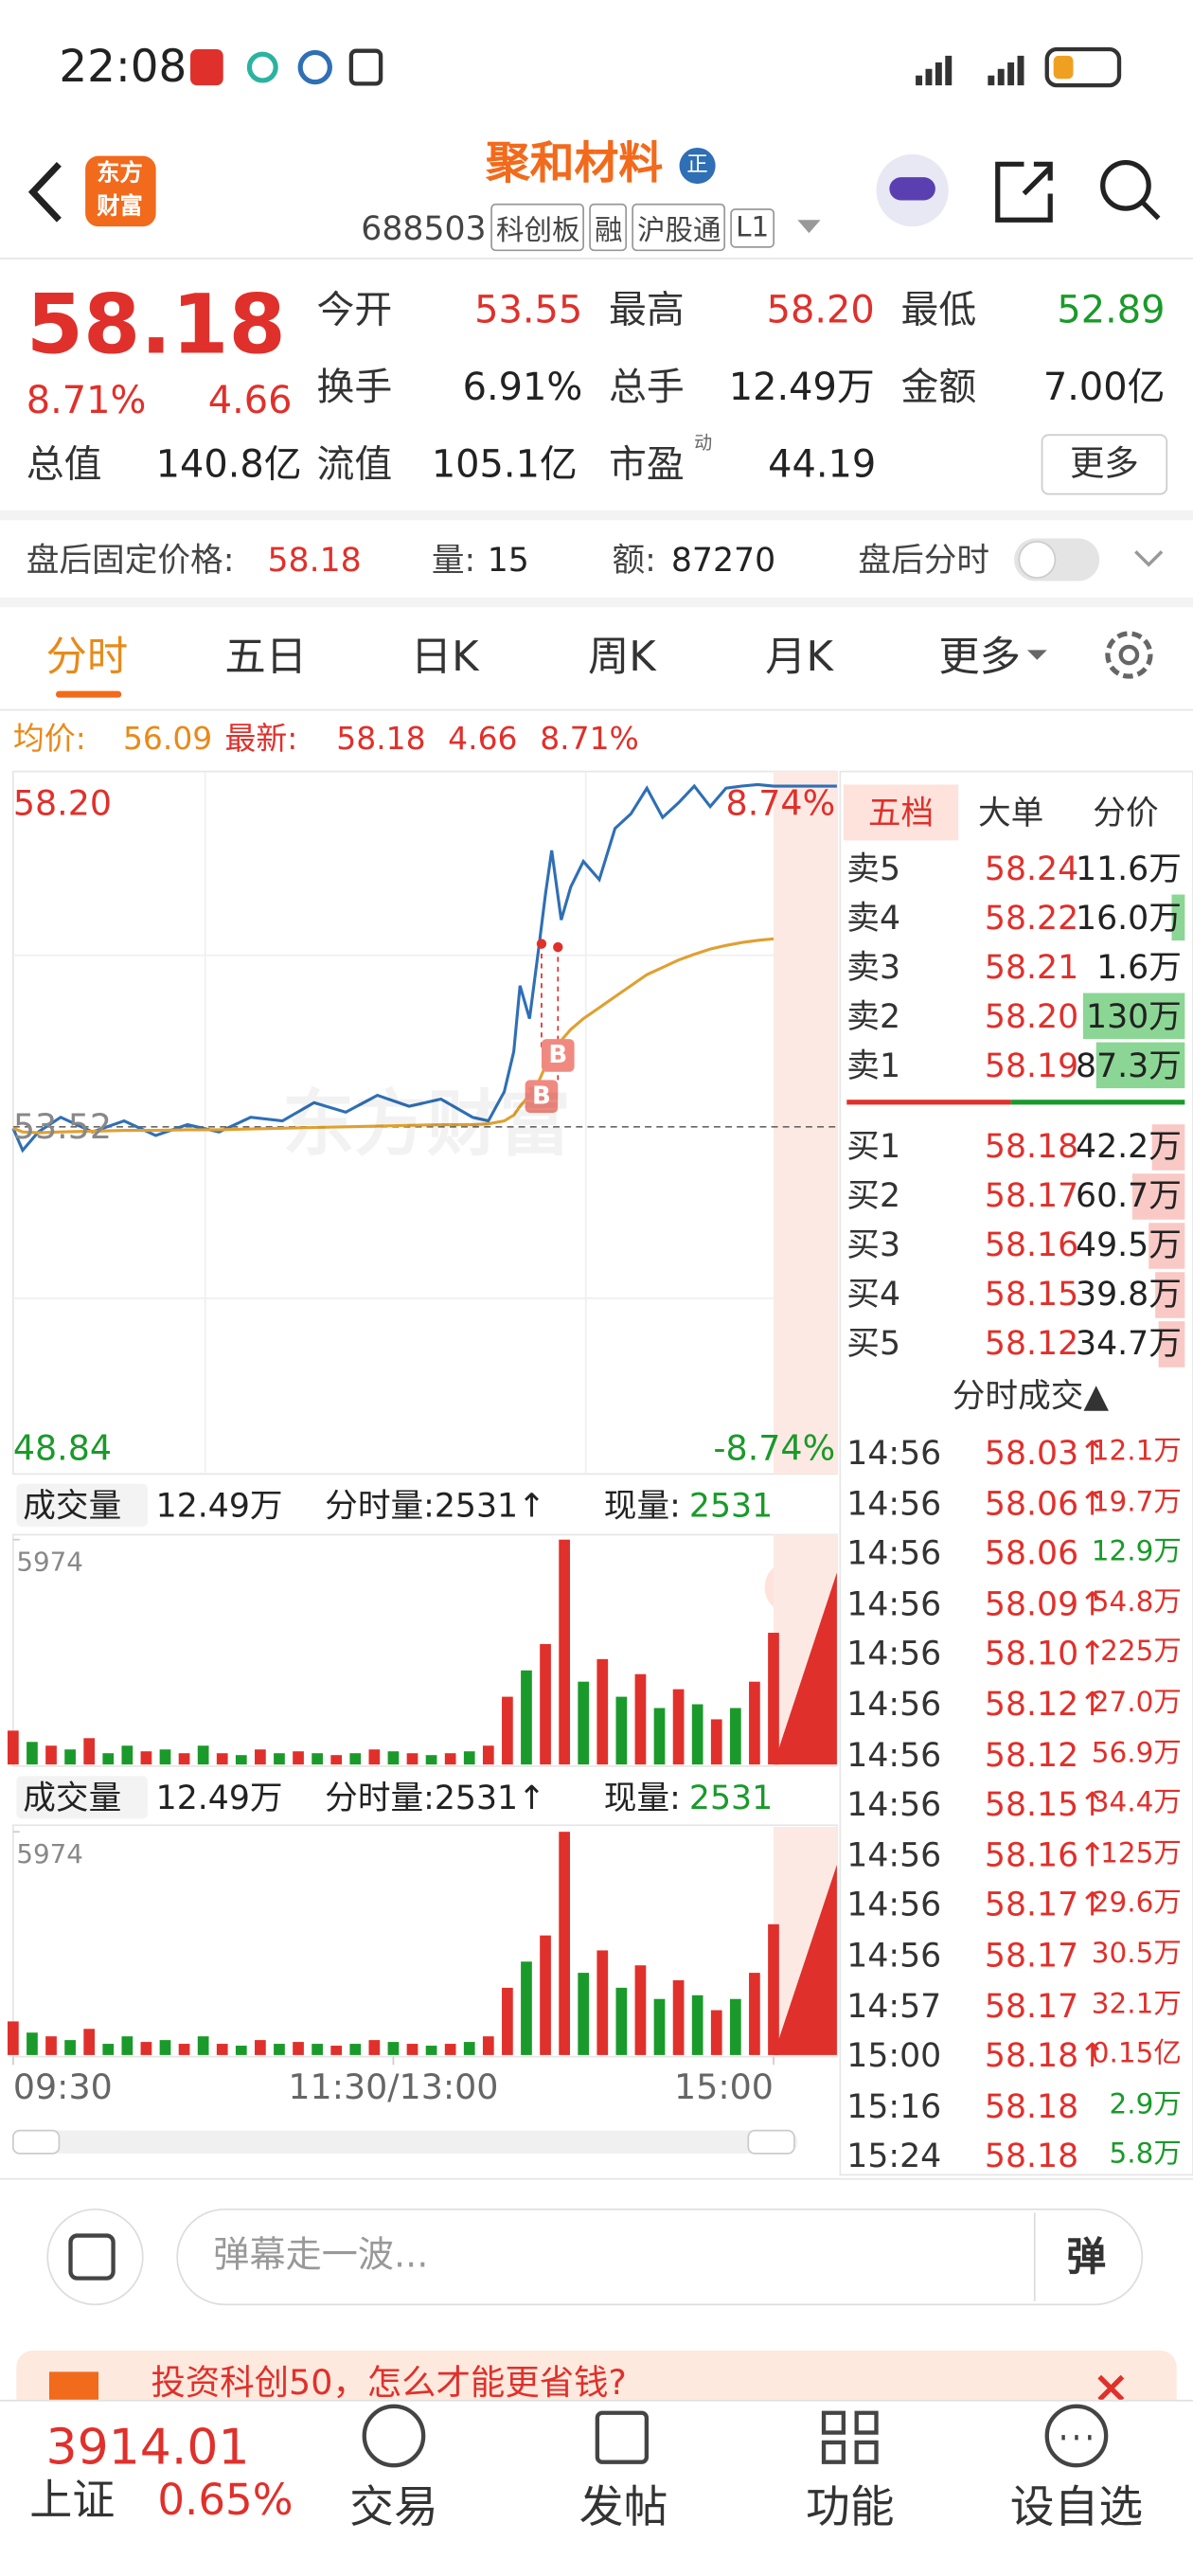  What do you see at coordinates (394, 2436) in the screenshot?
I see `trade-icon` at bounding box center [394, 2436].